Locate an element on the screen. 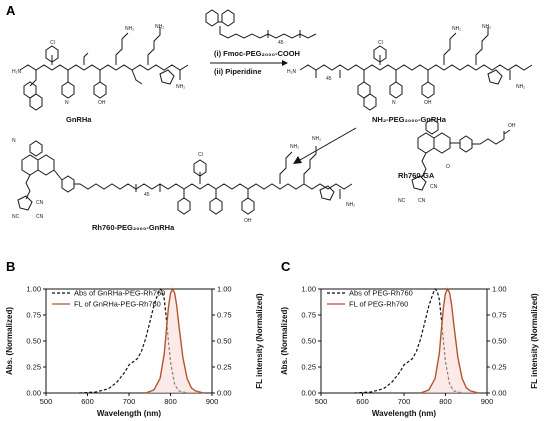 Image resolution: width=550 pixels, height=421 pixels. legend-entry-label: FL of PEG-Rh760 is located at coordinates (378, 304).